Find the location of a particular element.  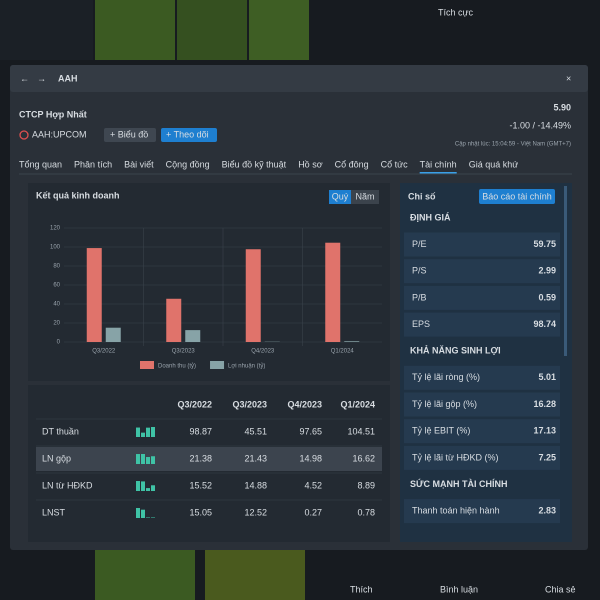

bg-like: Thích is located at coordinates (361, 589).